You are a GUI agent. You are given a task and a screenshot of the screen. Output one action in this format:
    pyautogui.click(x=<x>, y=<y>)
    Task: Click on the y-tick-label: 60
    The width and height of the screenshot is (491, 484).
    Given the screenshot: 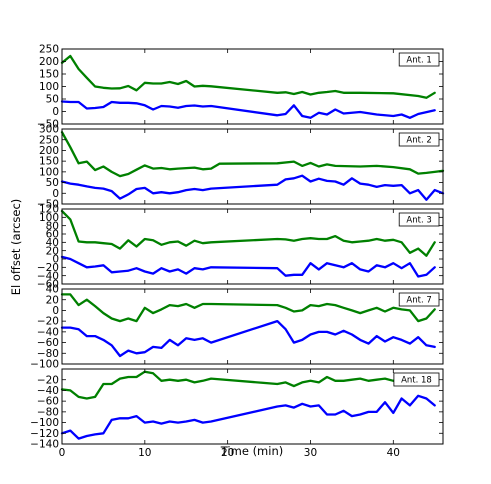 What is the action you would take?
    pyautogui.click(x=52, y=235)
    